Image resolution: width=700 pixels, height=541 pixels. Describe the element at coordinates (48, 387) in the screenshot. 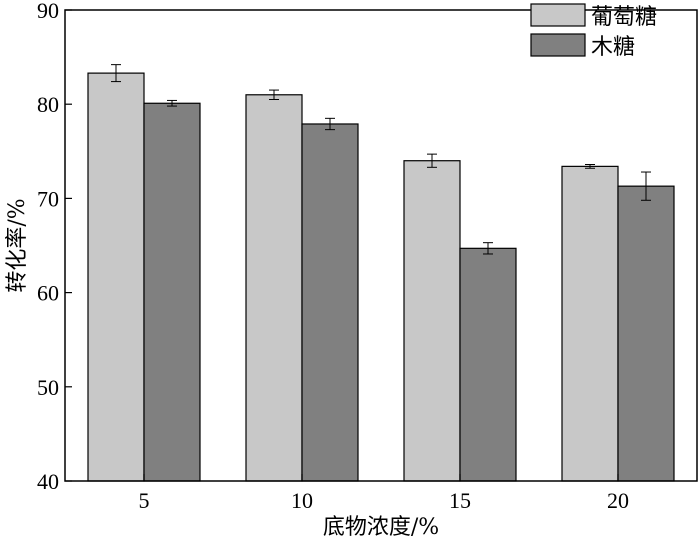

I see `y-tick-label: 50` at that location.